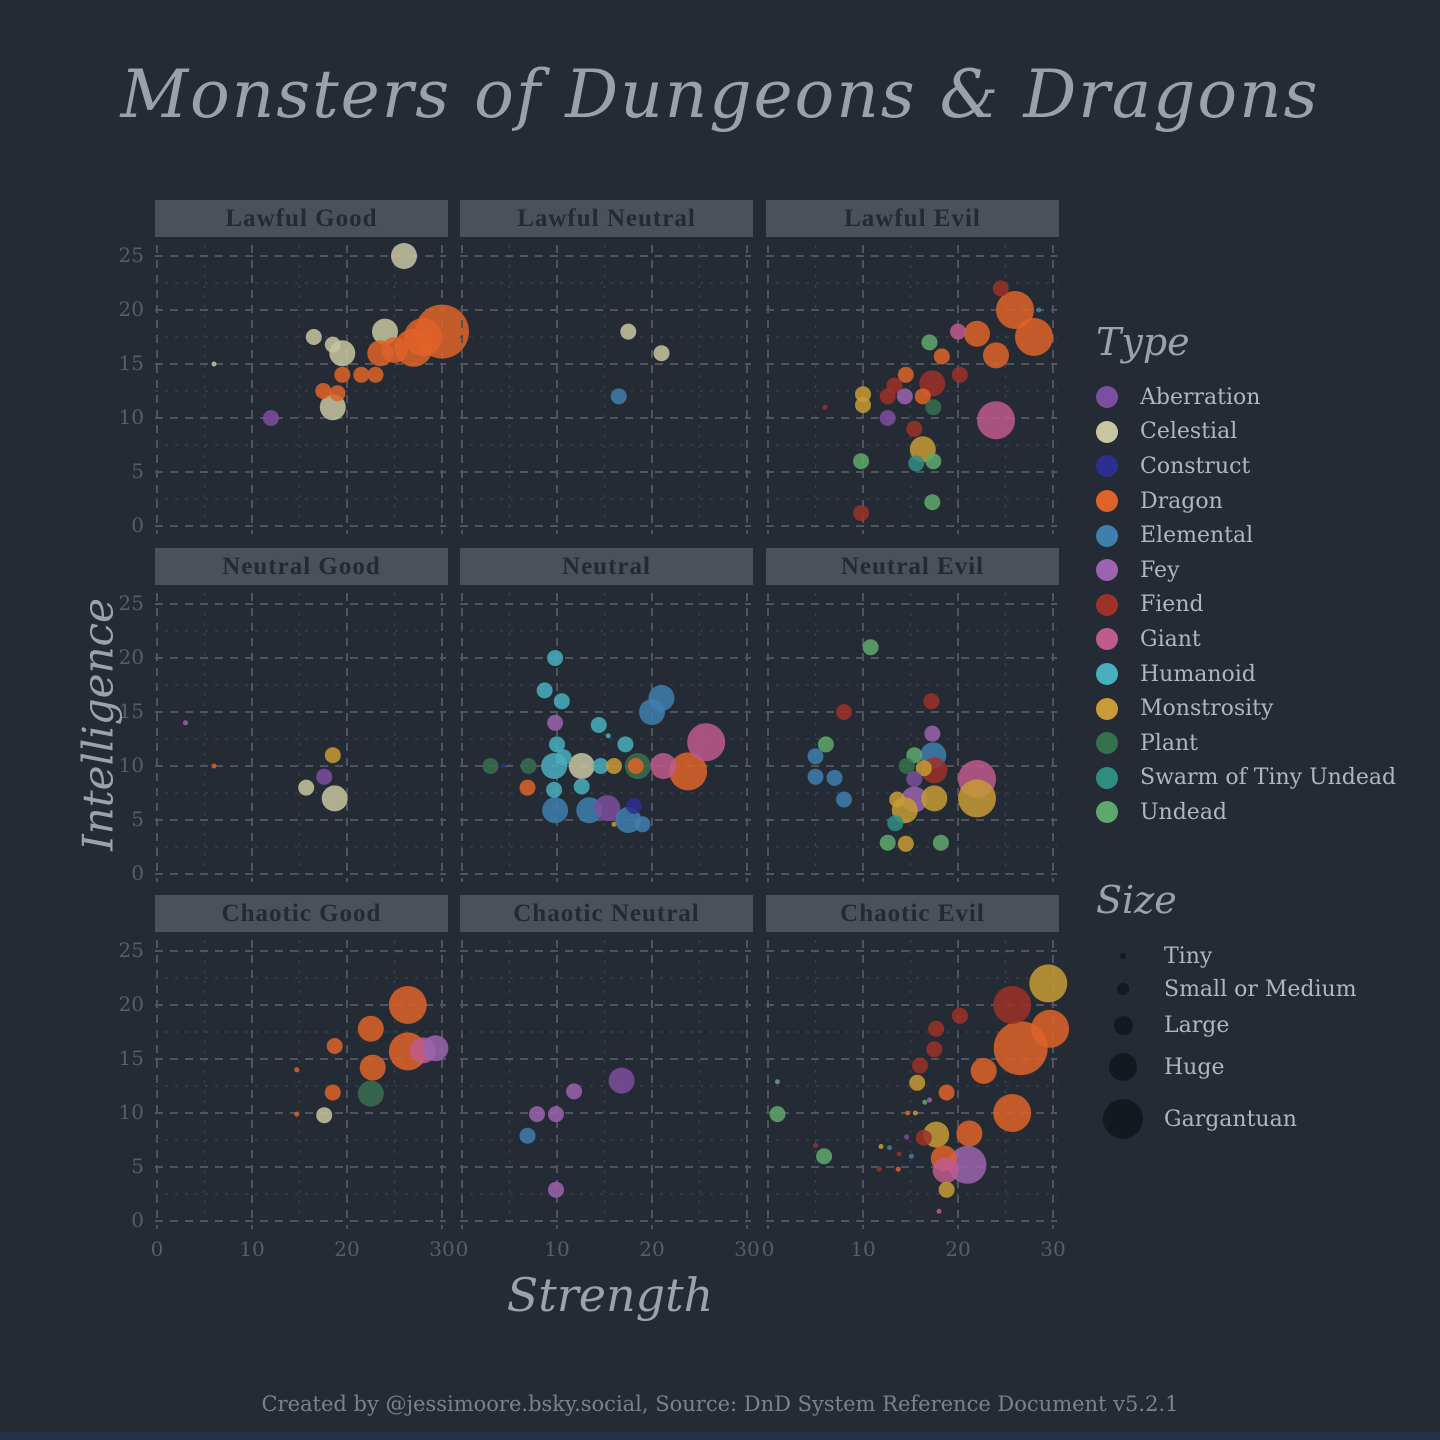  Describe the element at coordinates (1170, 639) in the screenshot. I see `type-legend-label: Giant` at that location.